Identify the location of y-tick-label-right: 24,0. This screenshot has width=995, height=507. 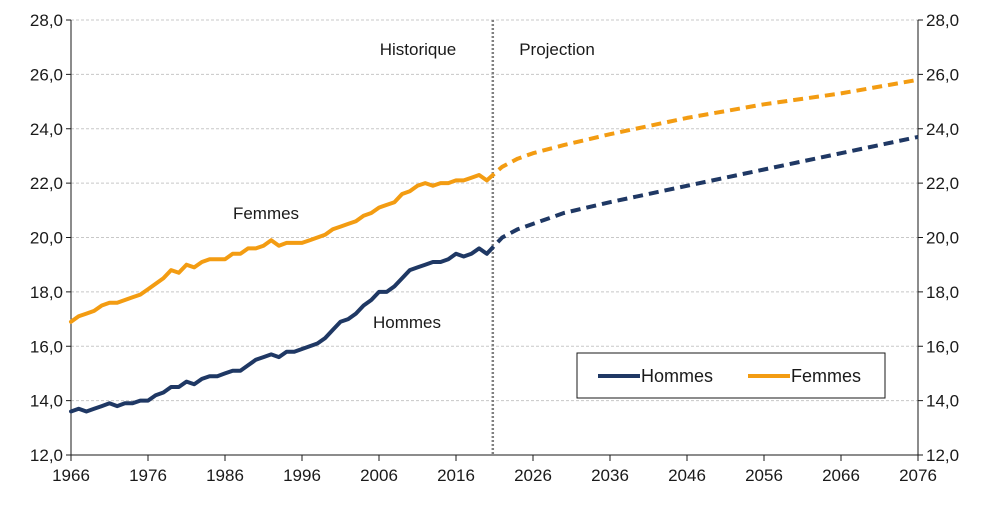
(942, 129).